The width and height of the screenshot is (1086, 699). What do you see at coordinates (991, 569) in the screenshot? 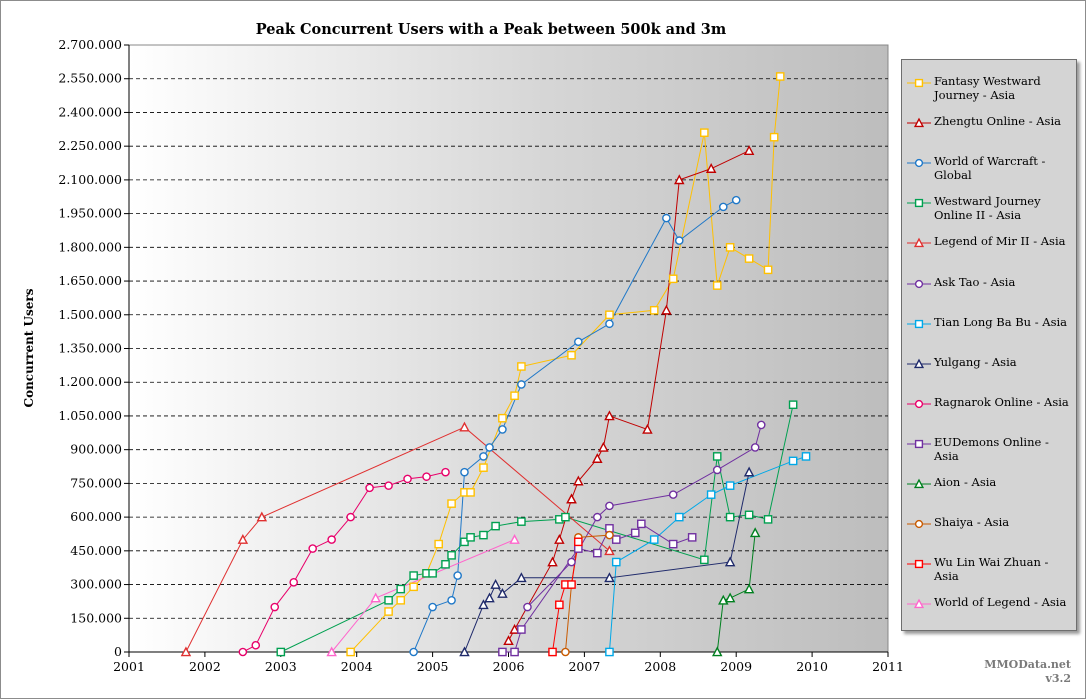
I see `legend-label: Wu Lin Wai Zhuan - Asia` at bounding box center [991, 569].